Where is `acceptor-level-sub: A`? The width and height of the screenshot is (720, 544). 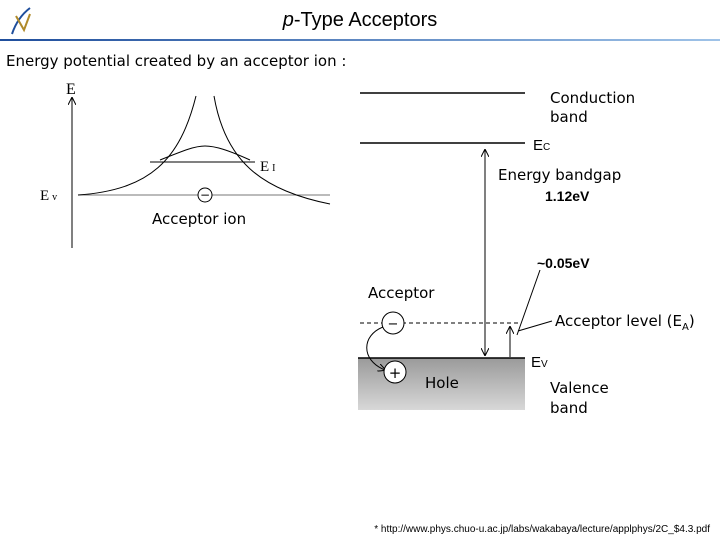
acceptor-level-sub: A is located at coordinates (685, 327).